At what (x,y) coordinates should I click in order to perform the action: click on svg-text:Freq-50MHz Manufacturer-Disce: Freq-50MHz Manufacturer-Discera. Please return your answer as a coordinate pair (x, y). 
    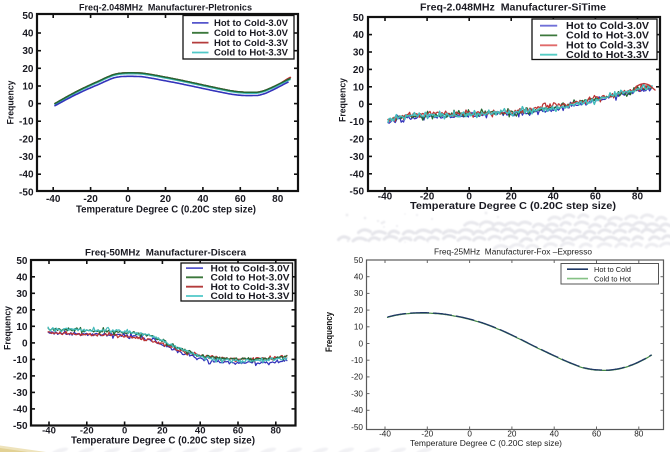
    Looking at the image, I should click on (166, 253).